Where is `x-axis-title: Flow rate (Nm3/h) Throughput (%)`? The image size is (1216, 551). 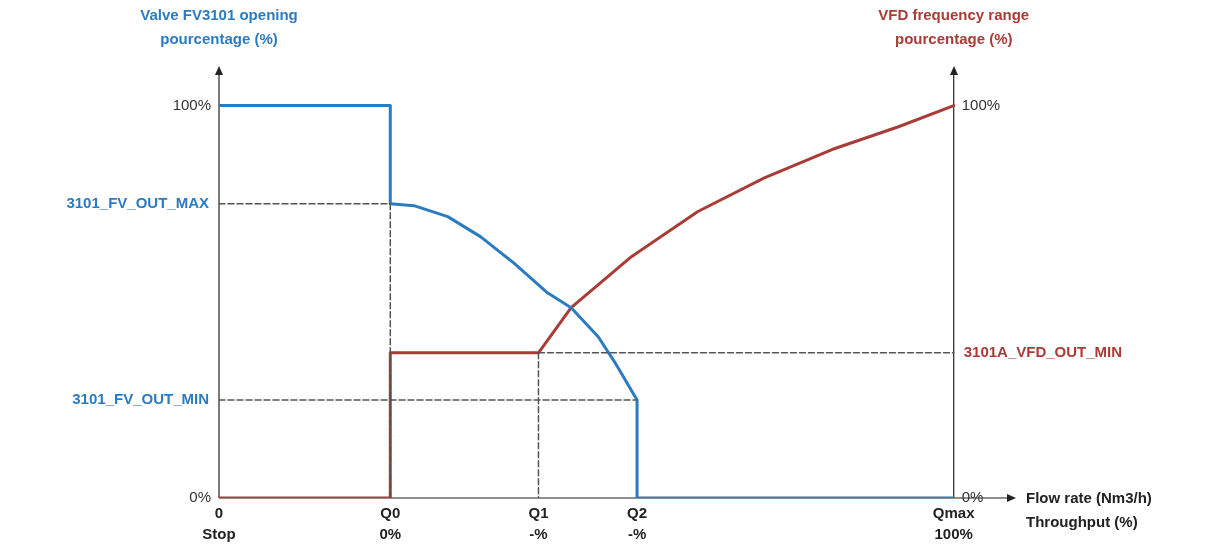 x-axis-title: Flow rate (Nm3/h) Throughput (%) is located at coordinates (1089, 509).